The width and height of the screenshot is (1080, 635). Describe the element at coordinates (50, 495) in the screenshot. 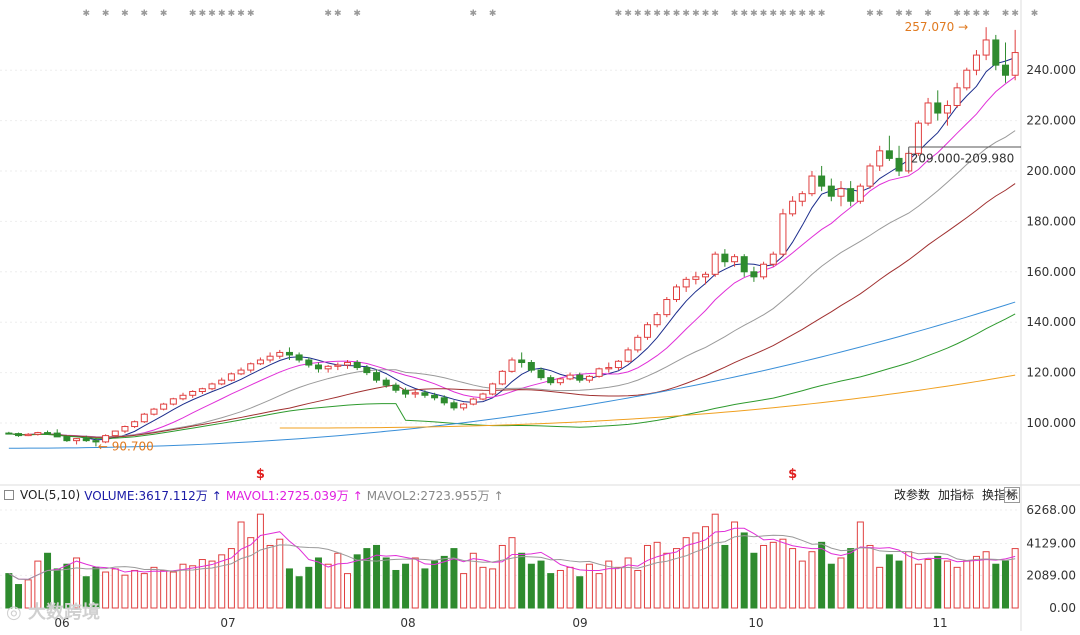

I see `vol-indicator-label: VOL(5,10)` at that location.